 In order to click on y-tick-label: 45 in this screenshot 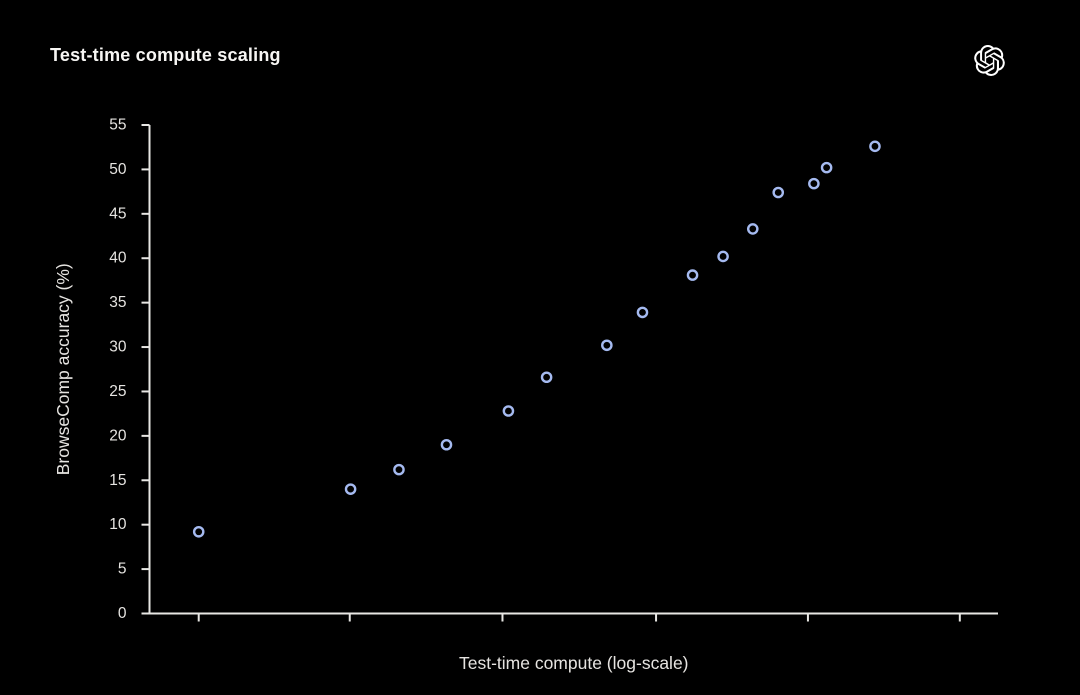, I will do `click(117, 213)`.